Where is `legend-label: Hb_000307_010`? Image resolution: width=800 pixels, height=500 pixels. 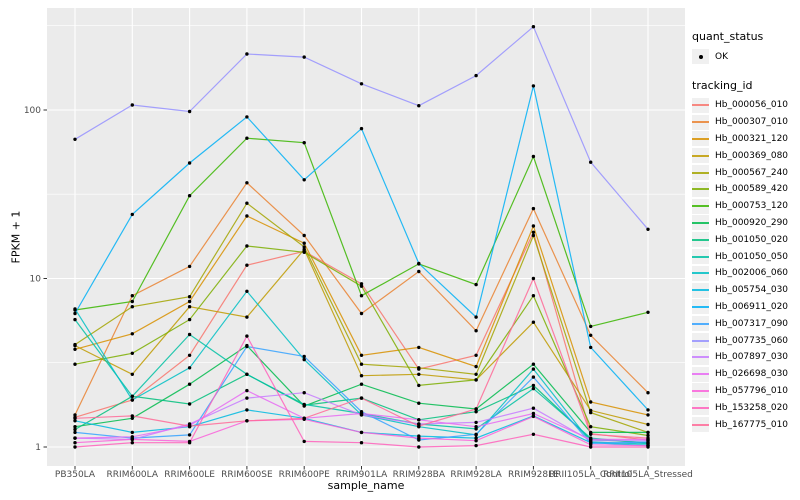
legend-label: Hb_000307_010 is located at coordinates (752, 122).